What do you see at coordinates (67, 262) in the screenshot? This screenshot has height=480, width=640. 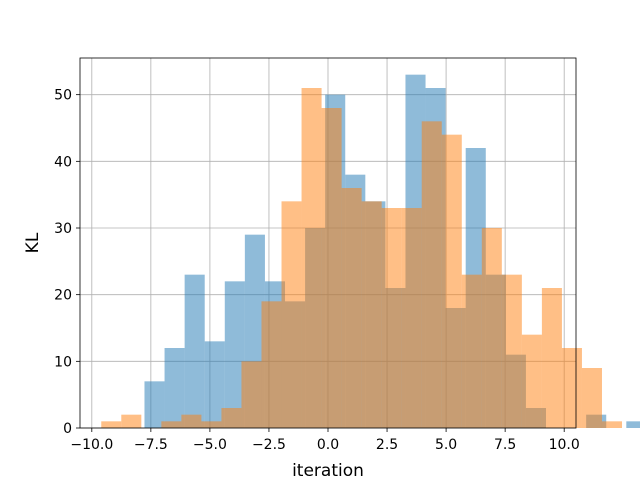 I see `y-axis-ticks: 0 10 20 30 40 50` at bounding box center [67, 262].